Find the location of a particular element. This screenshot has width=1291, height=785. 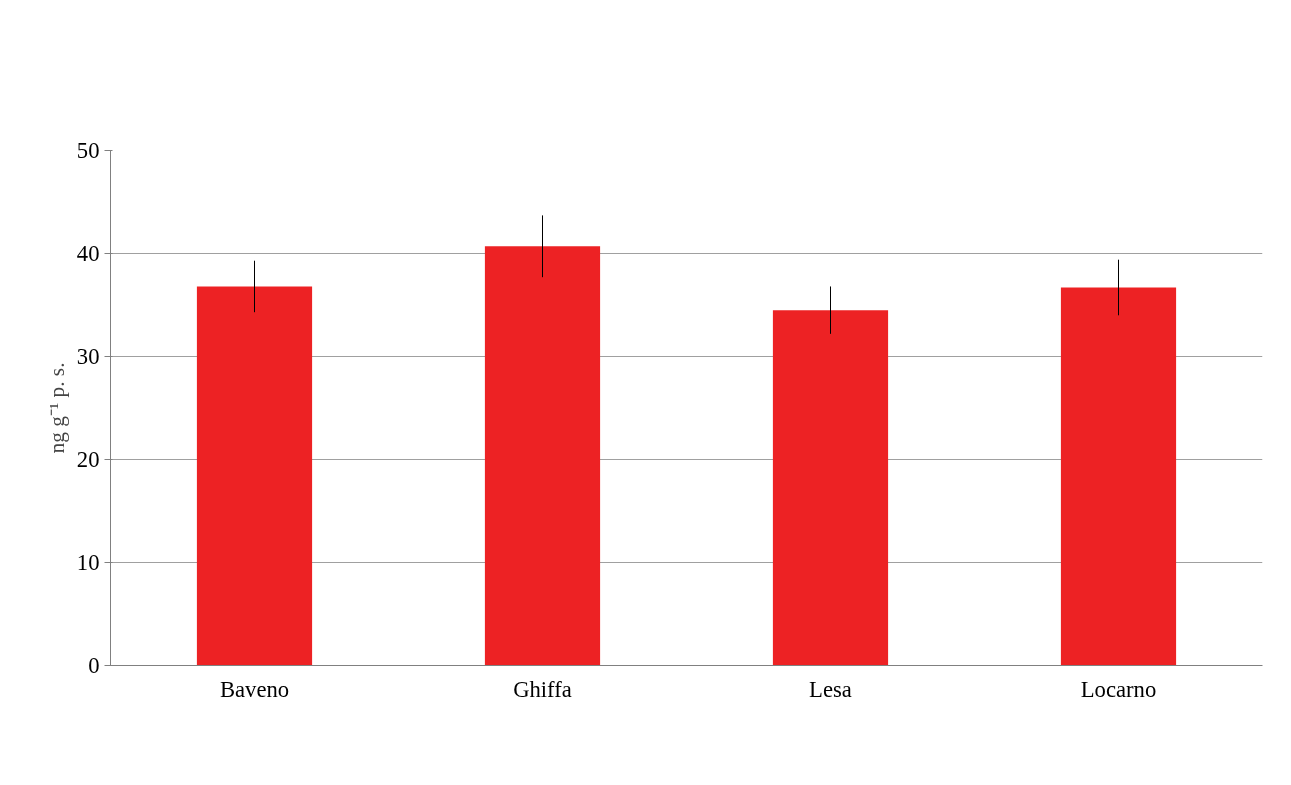

y-tick-label: 40 is located at coordinates (88, 253).